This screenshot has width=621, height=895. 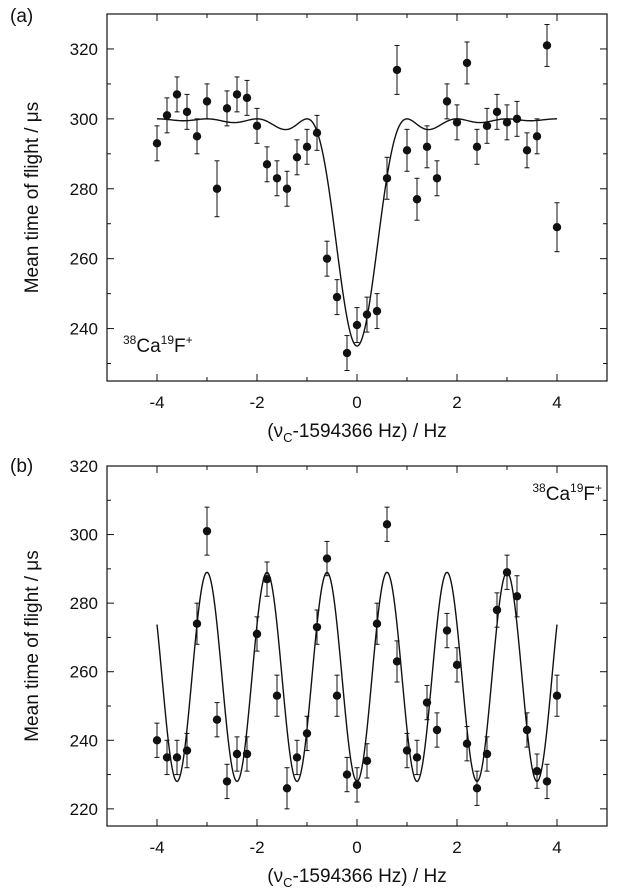 I want to click on x-axis-label: (νC-1594366 Hz) / Hz, so click(x=356, y=433).